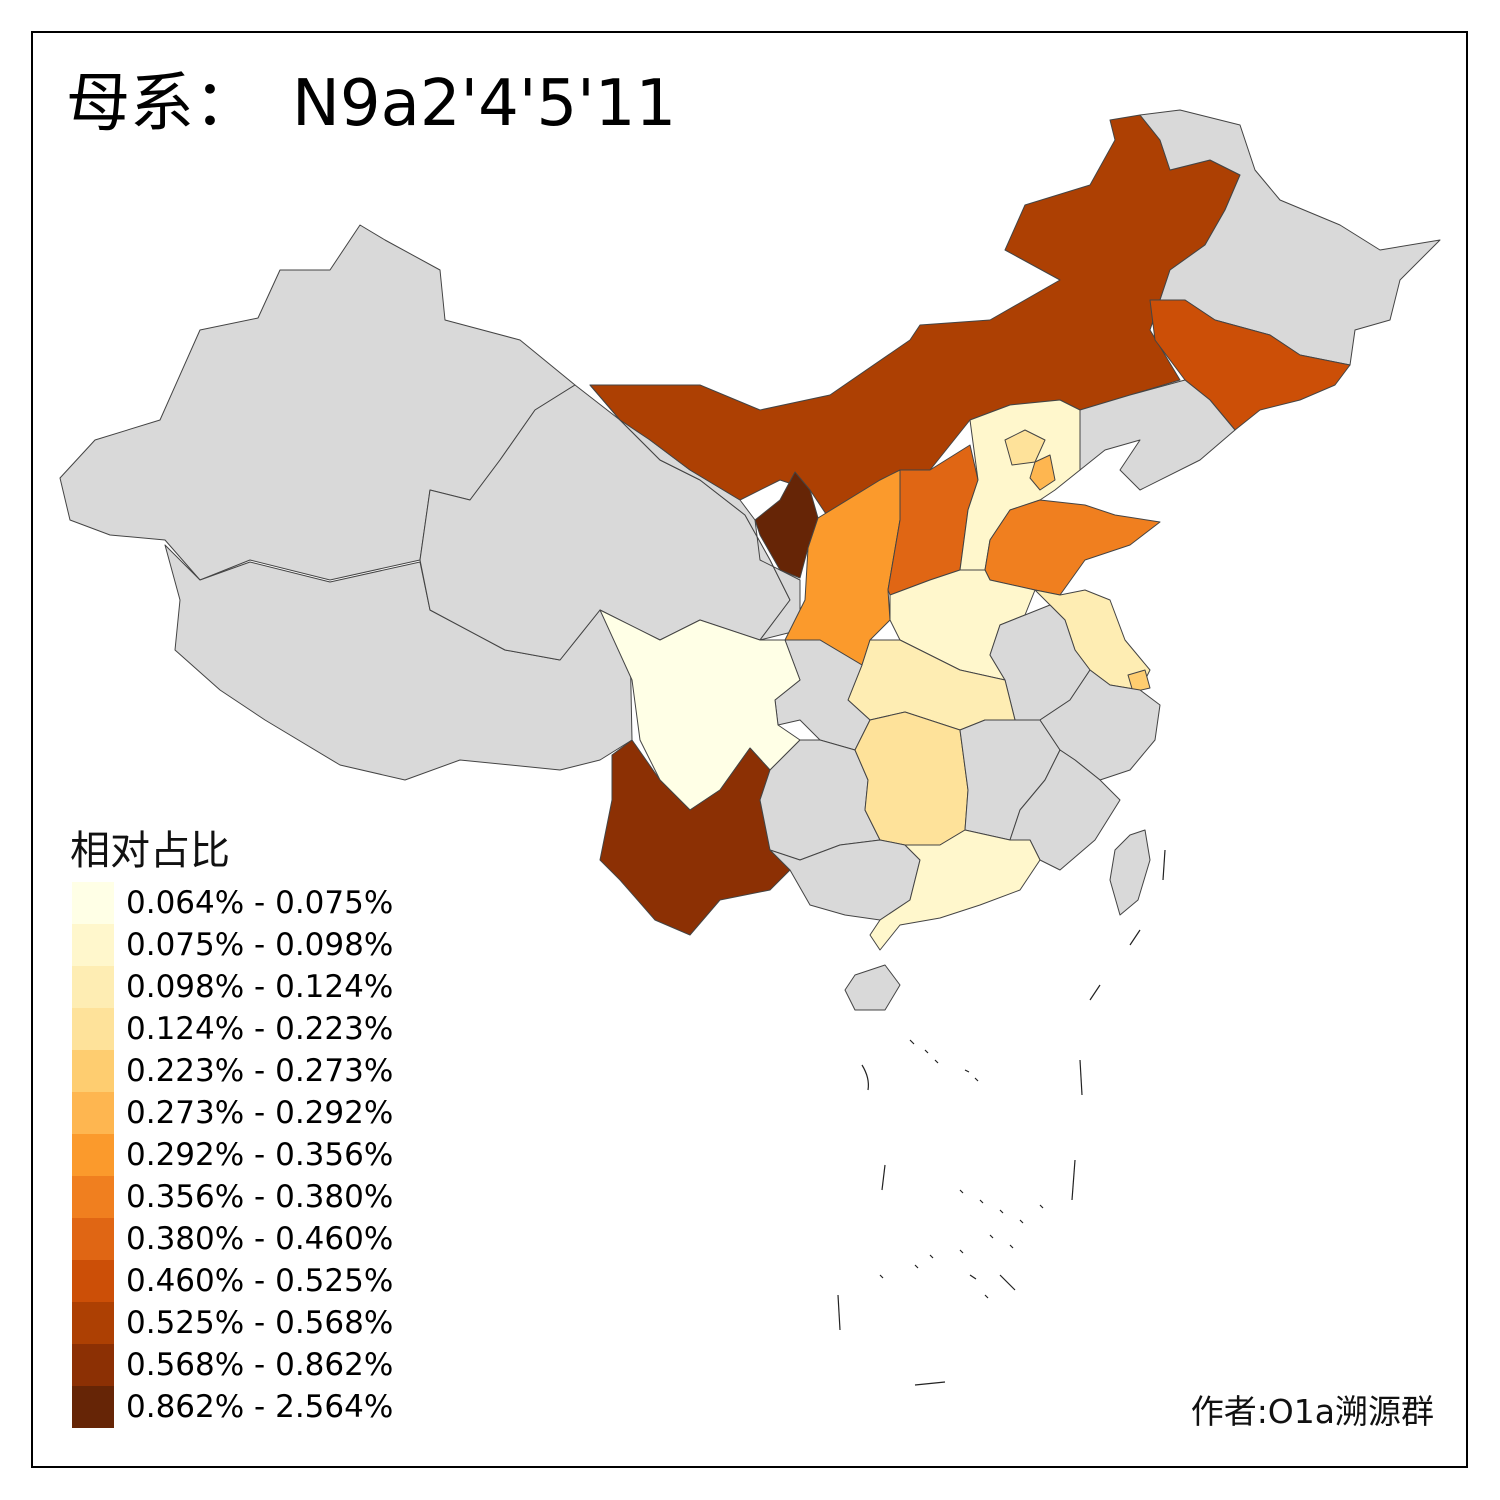  I want to click on region-tianjin, so click(1042, 472).